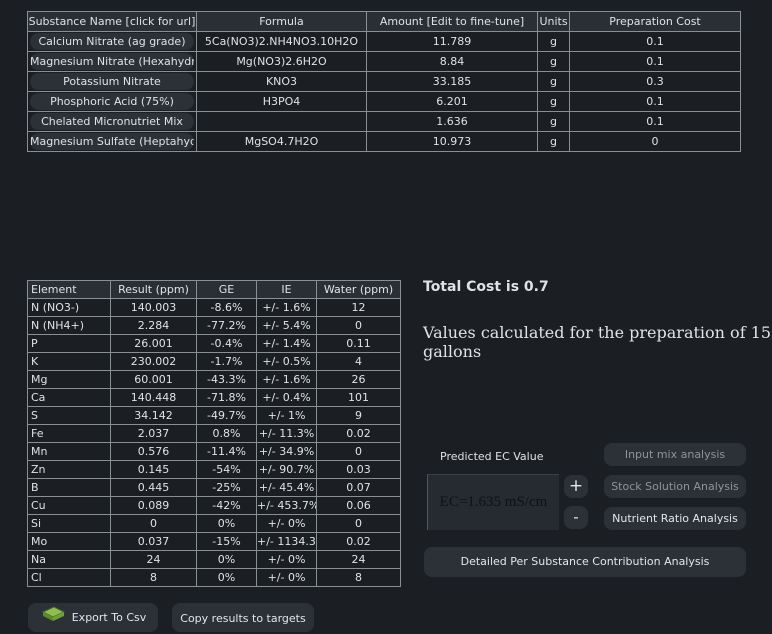 This screenshot has height=634, width=772. I want to click on water-cell: 12, so click(358, 307).